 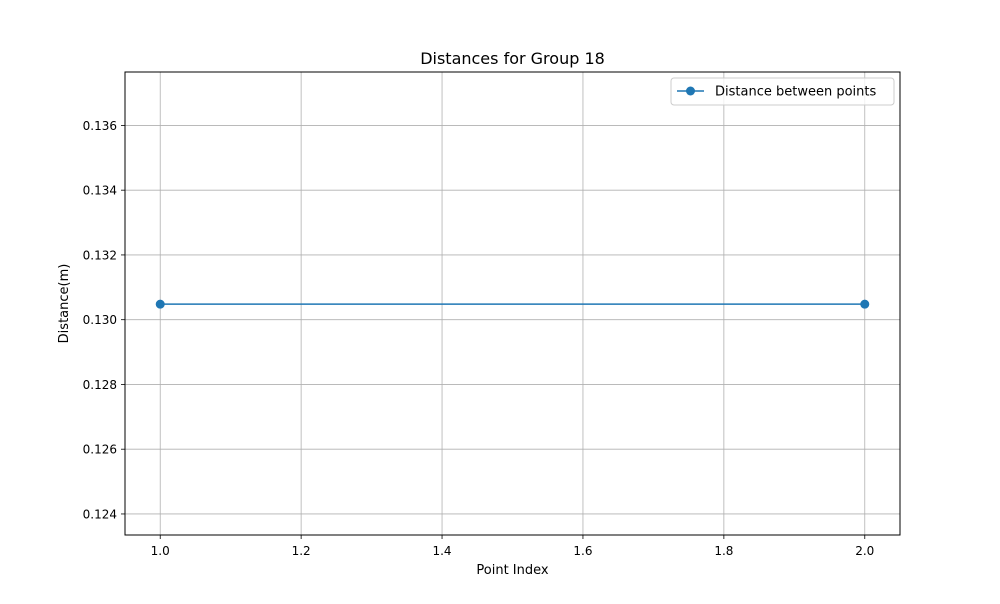 I want to click on y-tick-label: 0.130, so click(x=100, y=320).